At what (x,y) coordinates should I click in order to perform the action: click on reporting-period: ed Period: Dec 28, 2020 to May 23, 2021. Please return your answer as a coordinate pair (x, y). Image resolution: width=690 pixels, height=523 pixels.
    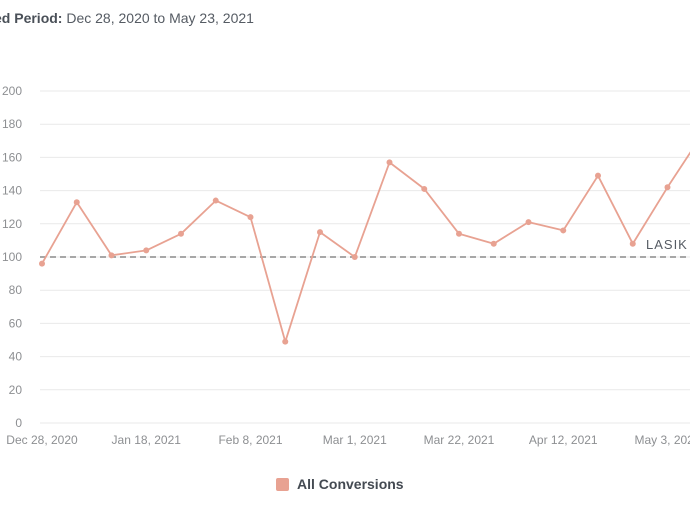
    Looking at the image, I should click on (127, 18).